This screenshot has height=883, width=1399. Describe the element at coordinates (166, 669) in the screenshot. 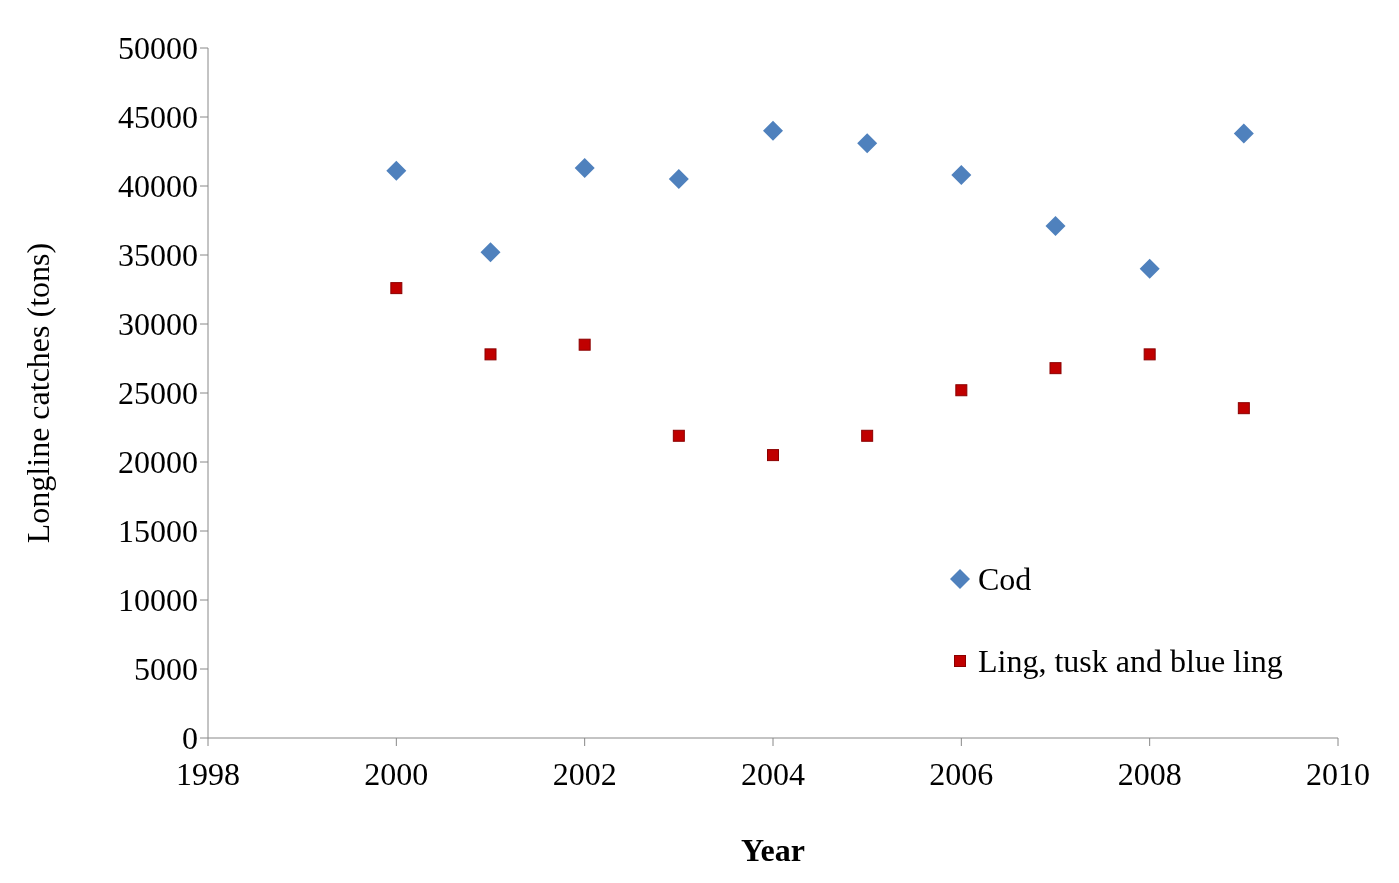

I see `y-tick-label: 5000` at that location.